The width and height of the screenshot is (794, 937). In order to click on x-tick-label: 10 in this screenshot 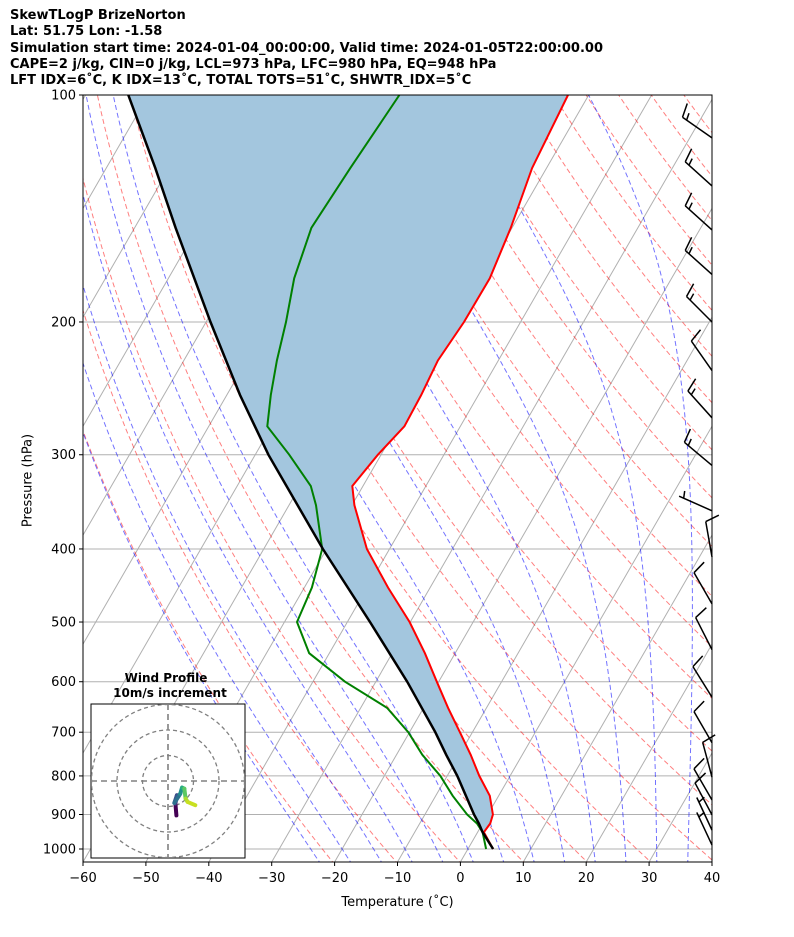, I will do `click(523, 878)`.